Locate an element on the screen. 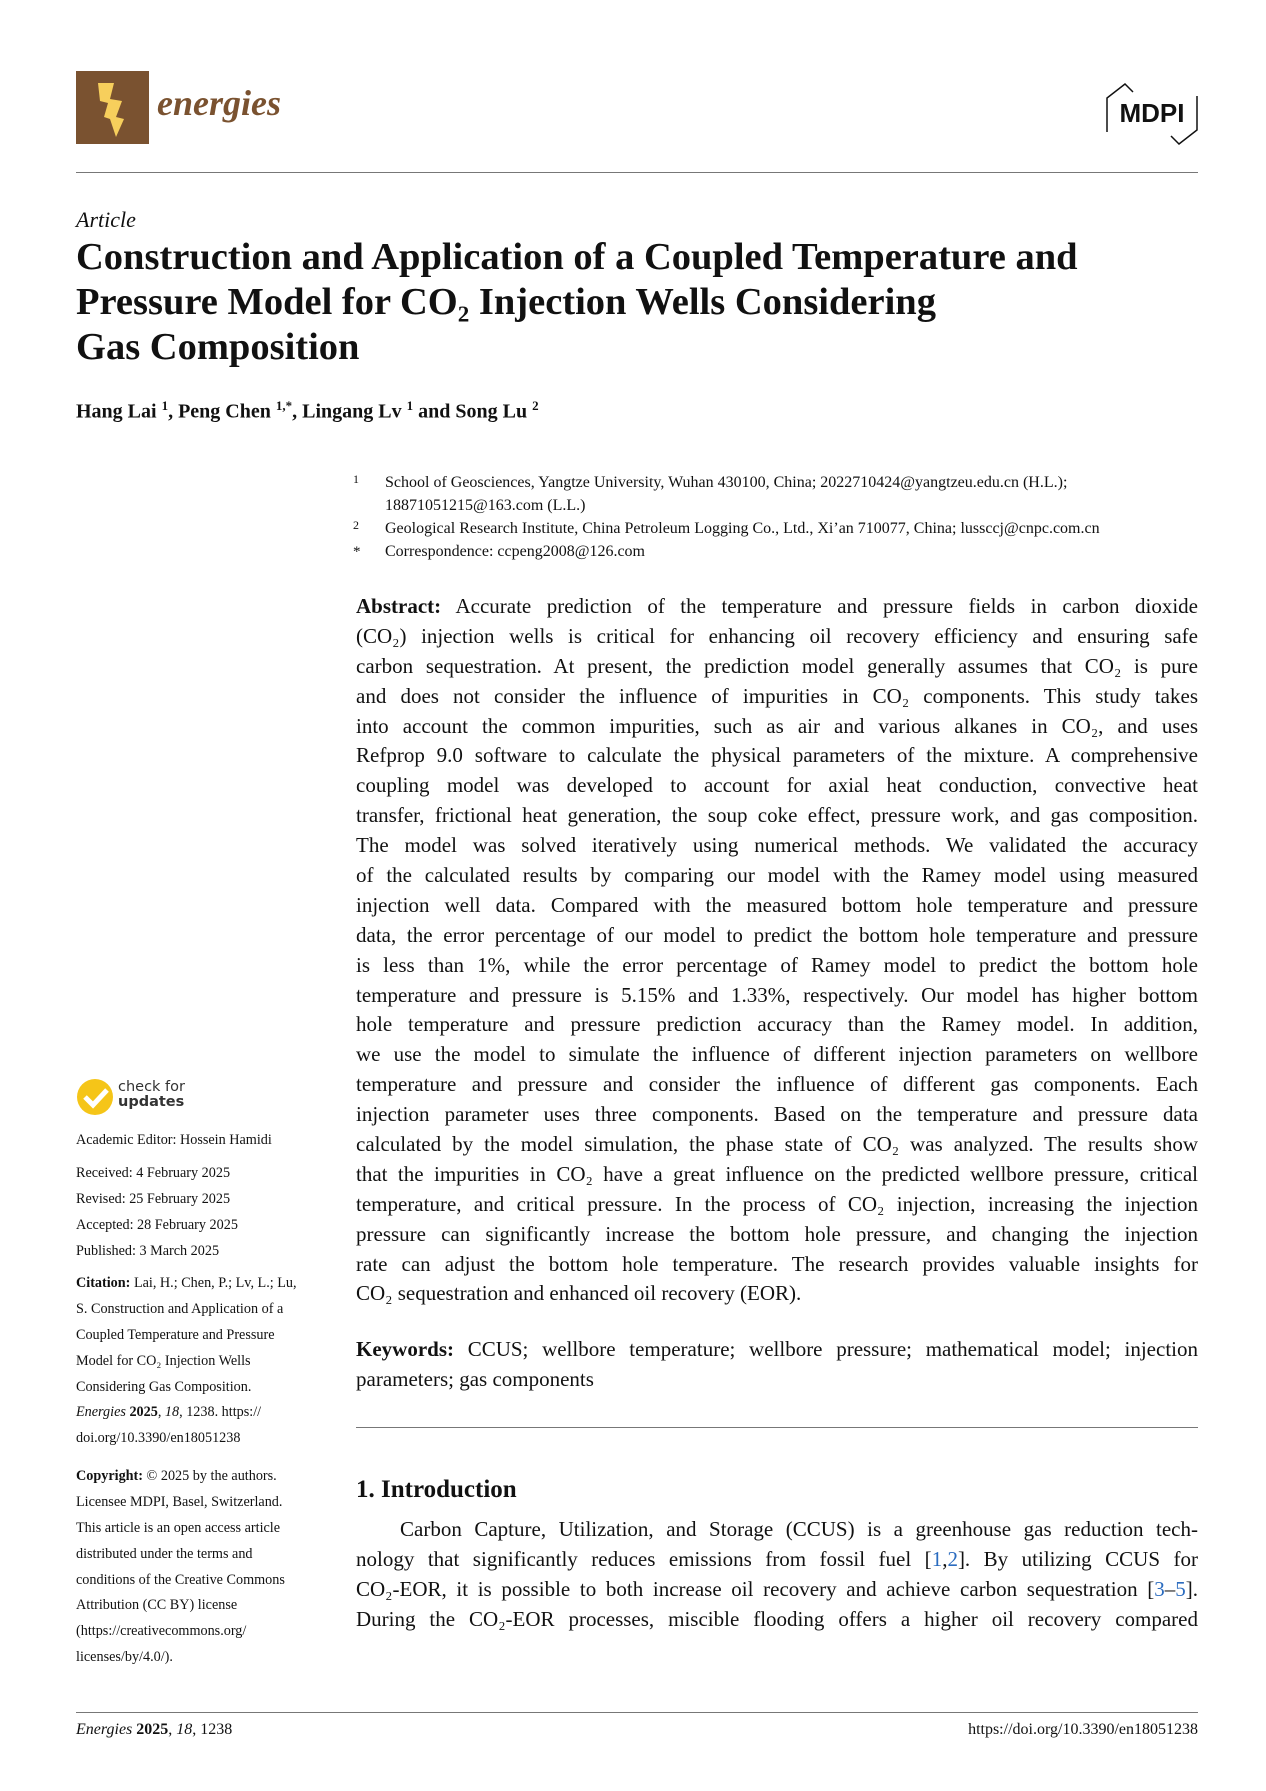  footer-year: 2025 is located at coordinates (152, 1729).